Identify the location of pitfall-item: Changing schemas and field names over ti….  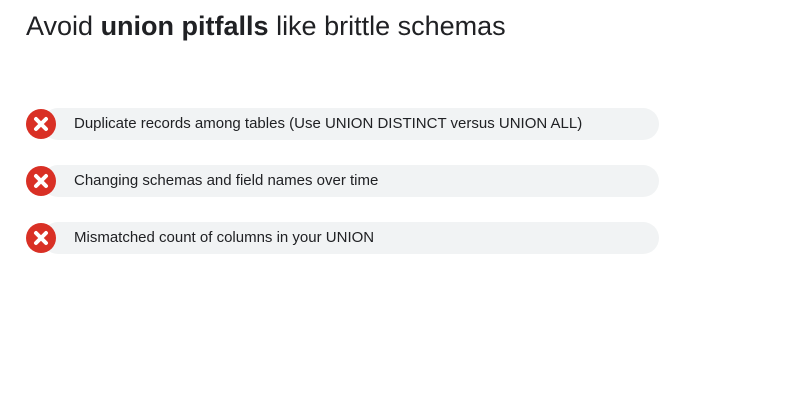
(342, 181).